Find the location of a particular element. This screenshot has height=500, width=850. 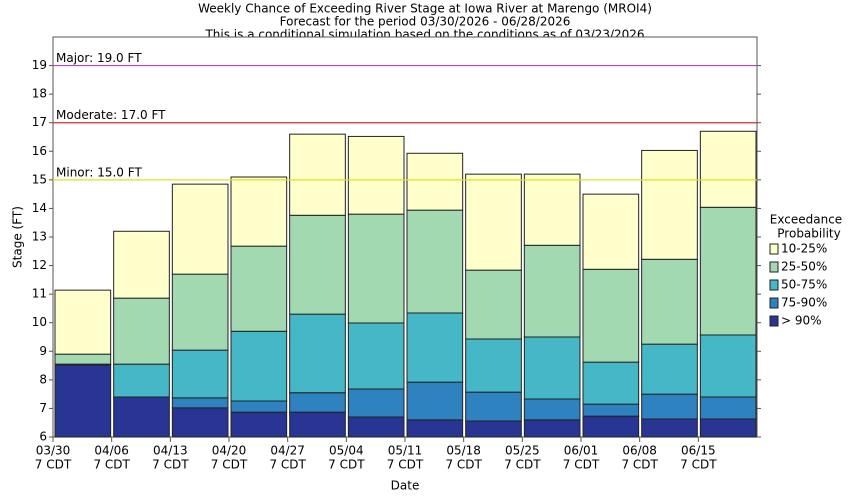

legend-label: 25-50% is located at coordinates (804, 267).